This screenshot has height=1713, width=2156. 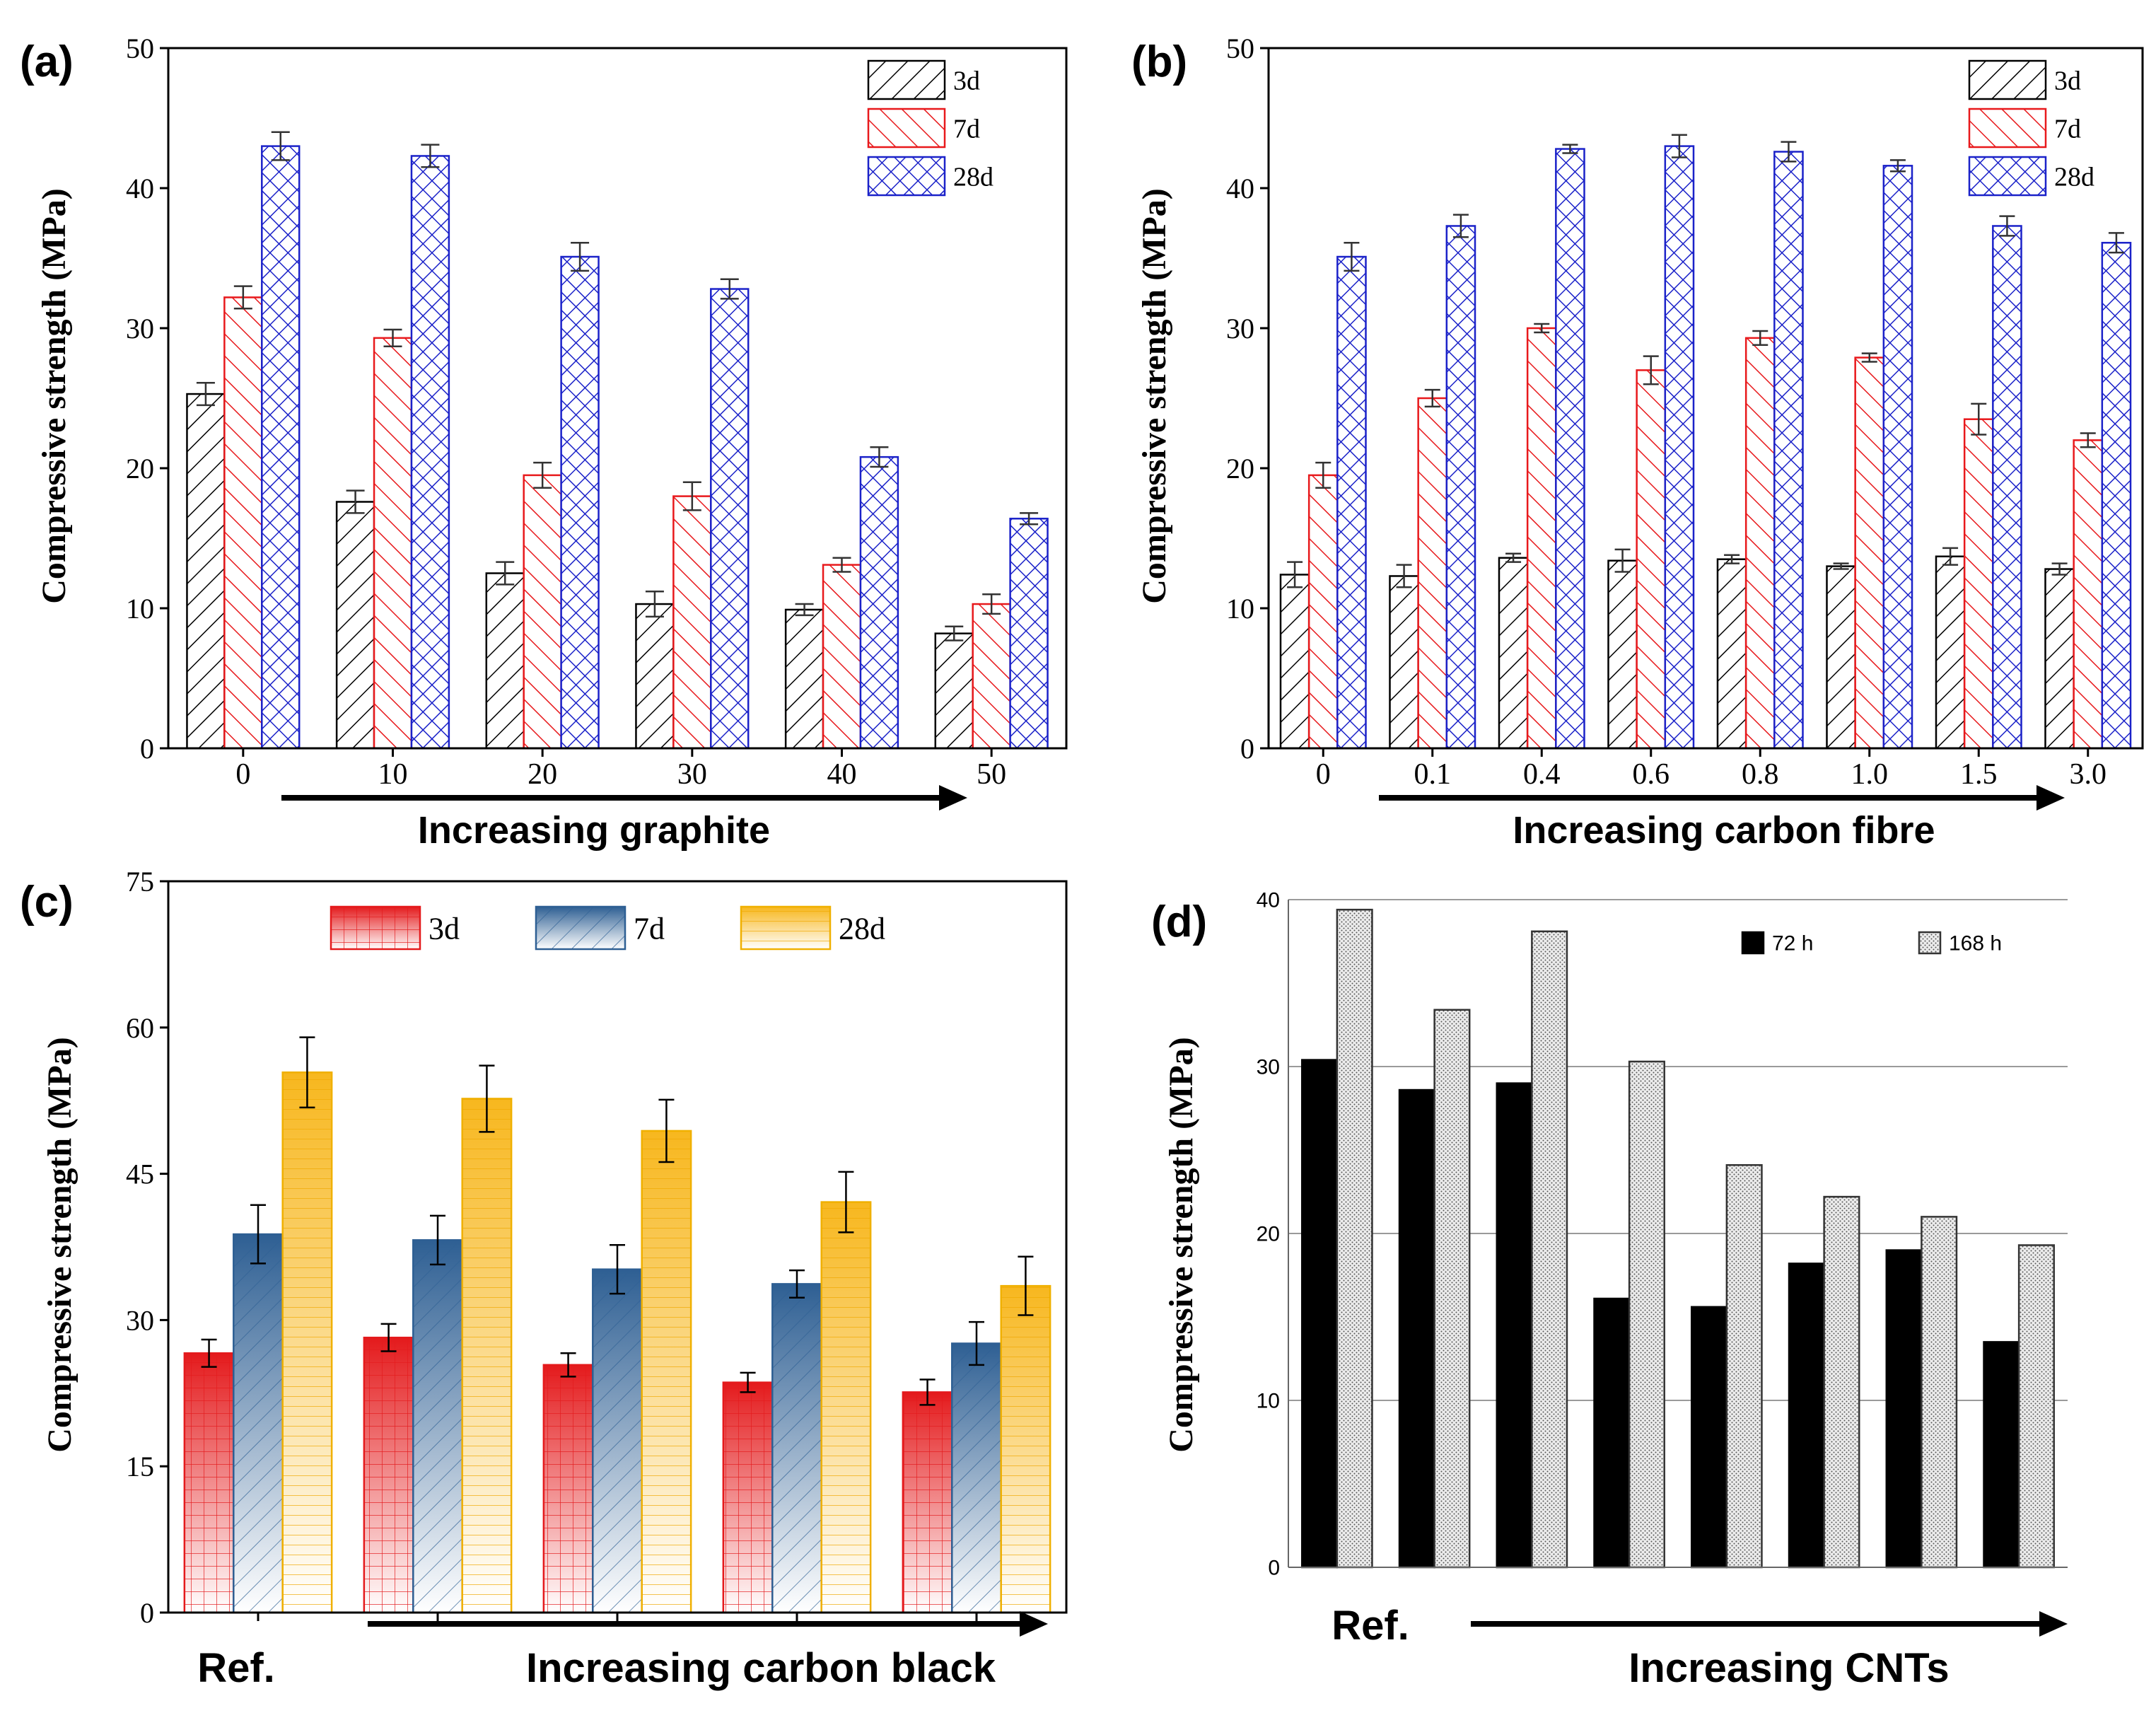 What do you see at coordinates (1788, 1668) in the screenshot?
I see `trend-arrow-label: Increasing CNTs` at bounding box center [1788, 1668].